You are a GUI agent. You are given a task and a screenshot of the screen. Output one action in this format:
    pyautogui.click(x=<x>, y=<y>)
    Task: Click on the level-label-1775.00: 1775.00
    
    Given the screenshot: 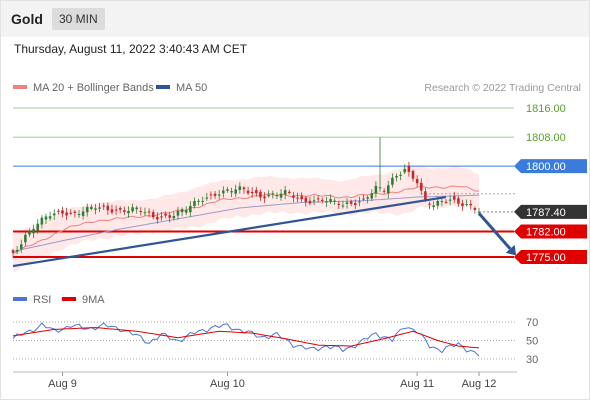 What is the action you would take?
    pyautogui.click(x=546, y=258)
    